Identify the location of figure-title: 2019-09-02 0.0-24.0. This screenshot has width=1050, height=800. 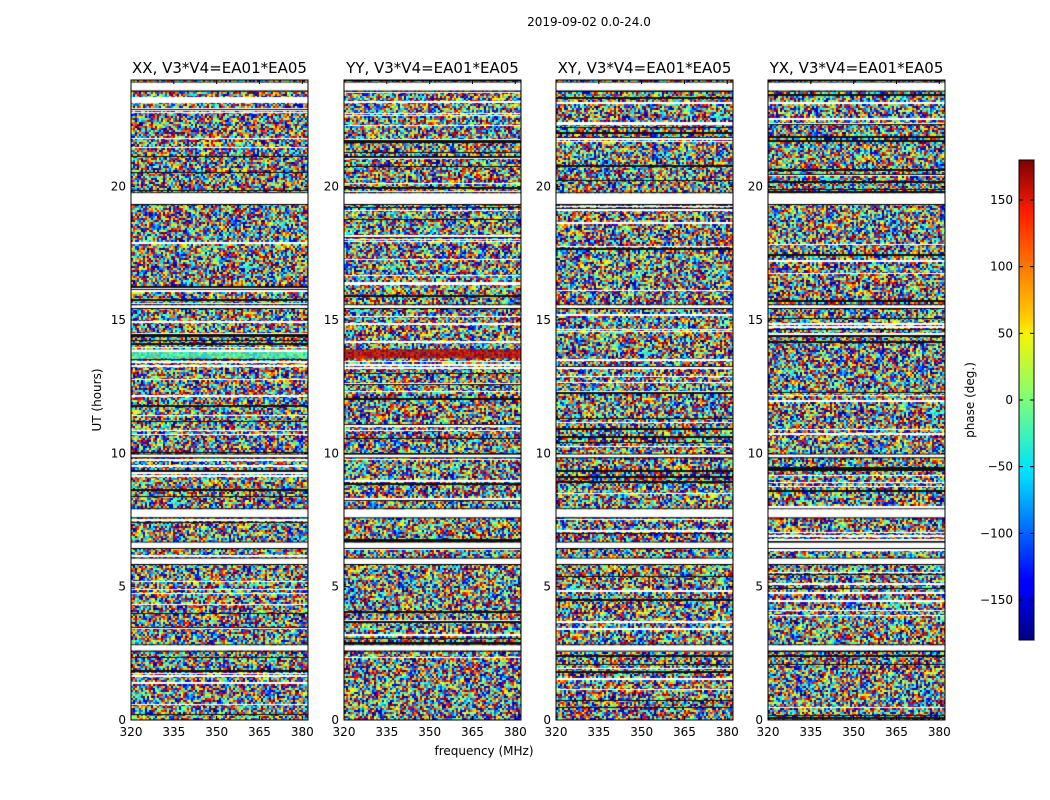
(589, 22).